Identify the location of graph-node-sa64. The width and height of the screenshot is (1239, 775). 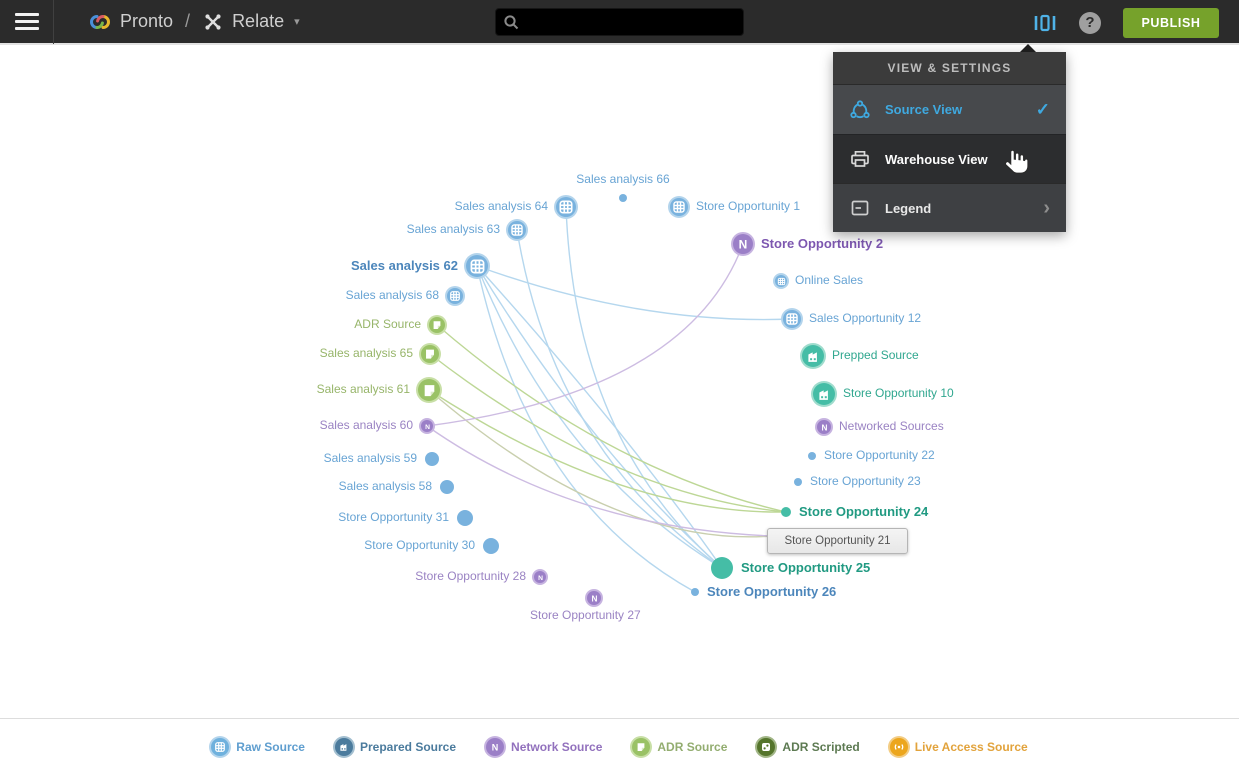
(566, 207).